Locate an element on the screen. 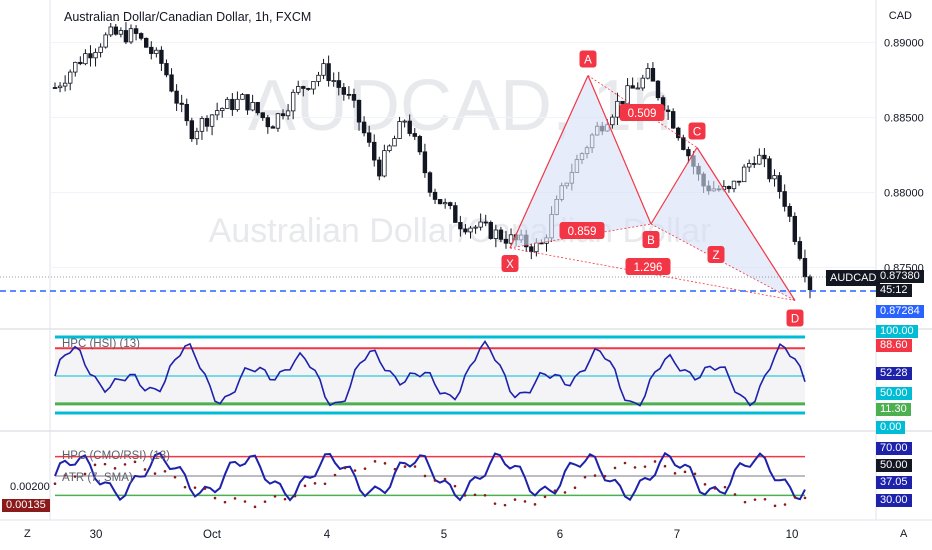  pattern-fill-xab is located at coordinates (580, 161).